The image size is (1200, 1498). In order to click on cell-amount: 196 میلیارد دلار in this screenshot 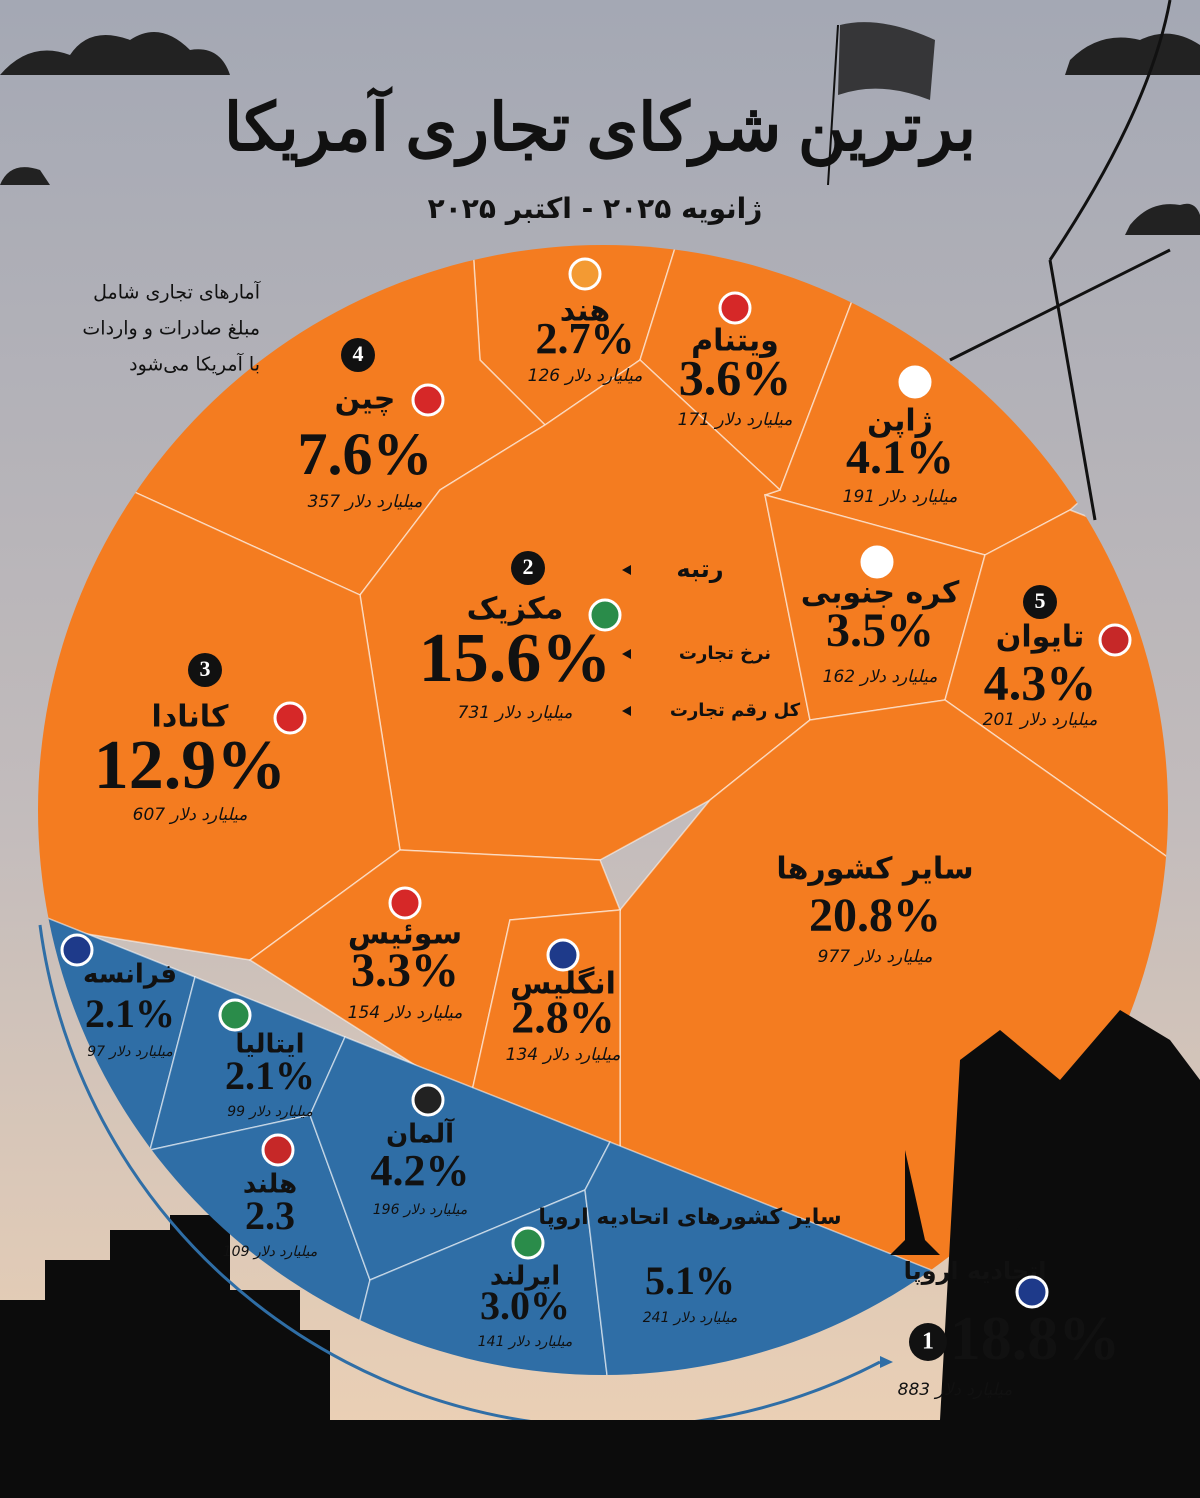, I will do `click(420, 1210)`.